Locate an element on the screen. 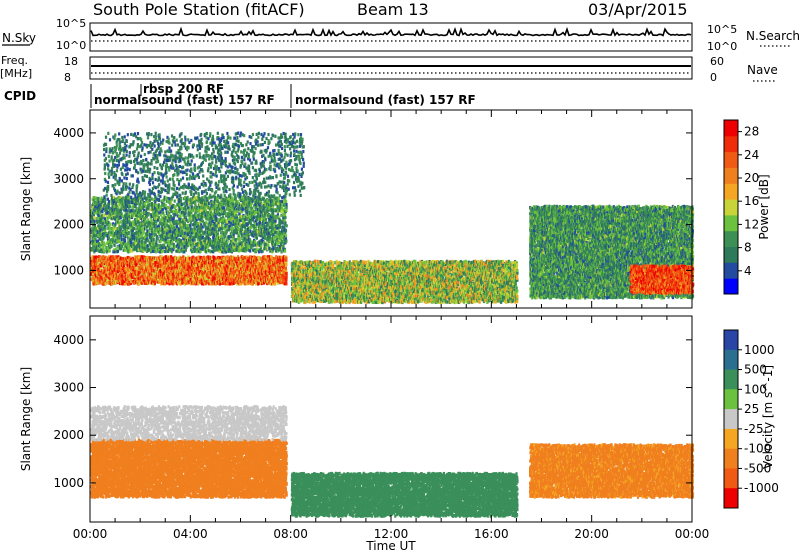 This screenshot has width=800, height=558. freq-tick-bottom: 8 is located at coordinates (67, 77).